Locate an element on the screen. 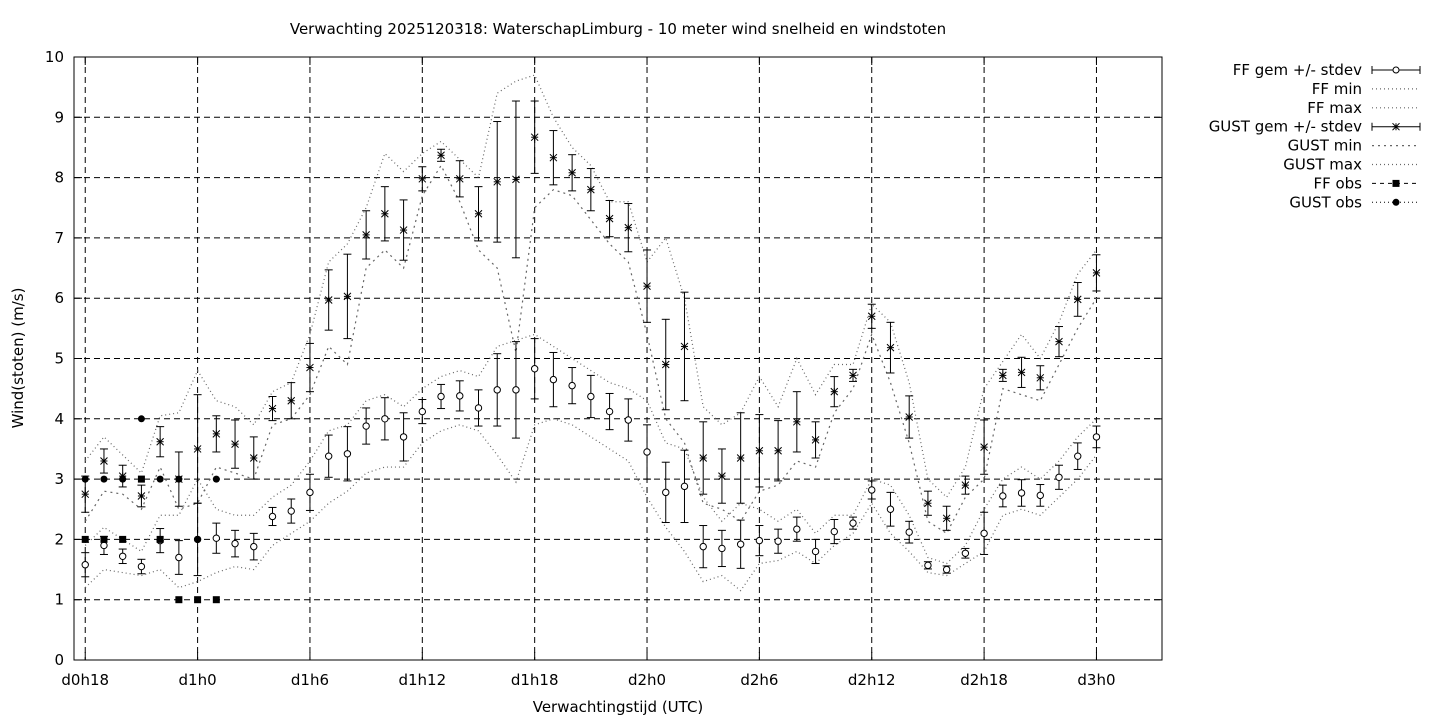 This screenshot has height=720, width=1440. x-axis-label: Verwachtingstijd (UTC) is located at coordinates (618, 707).